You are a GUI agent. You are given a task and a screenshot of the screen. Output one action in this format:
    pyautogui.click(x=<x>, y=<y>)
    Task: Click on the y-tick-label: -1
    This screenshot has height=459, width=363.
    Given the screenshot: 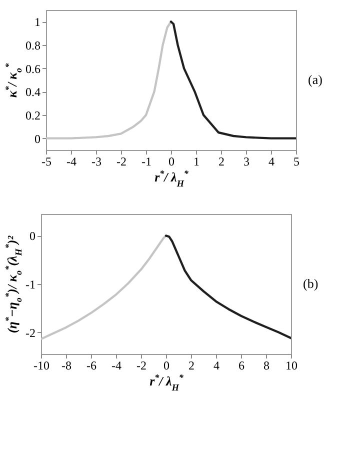 What is the action you would take?
    pyautogui.click(x=31, y=285)
    